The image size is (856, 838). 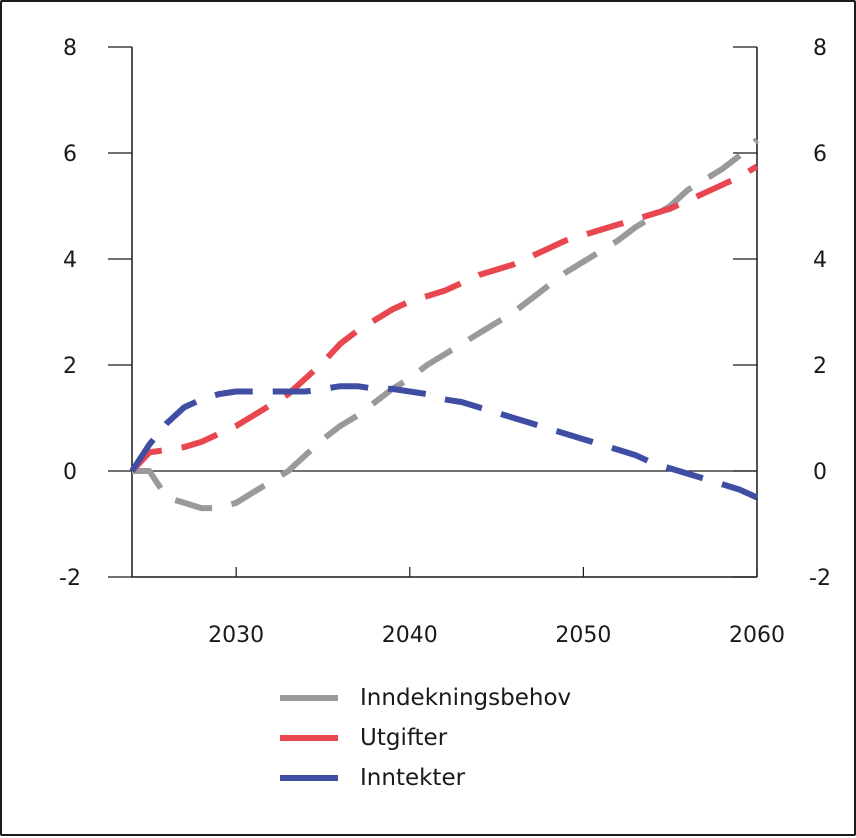 What do you see at coordinates (583, 635) in the screenshot?
I see `x-tick-label: 2050` at bounding box center [583, 635].